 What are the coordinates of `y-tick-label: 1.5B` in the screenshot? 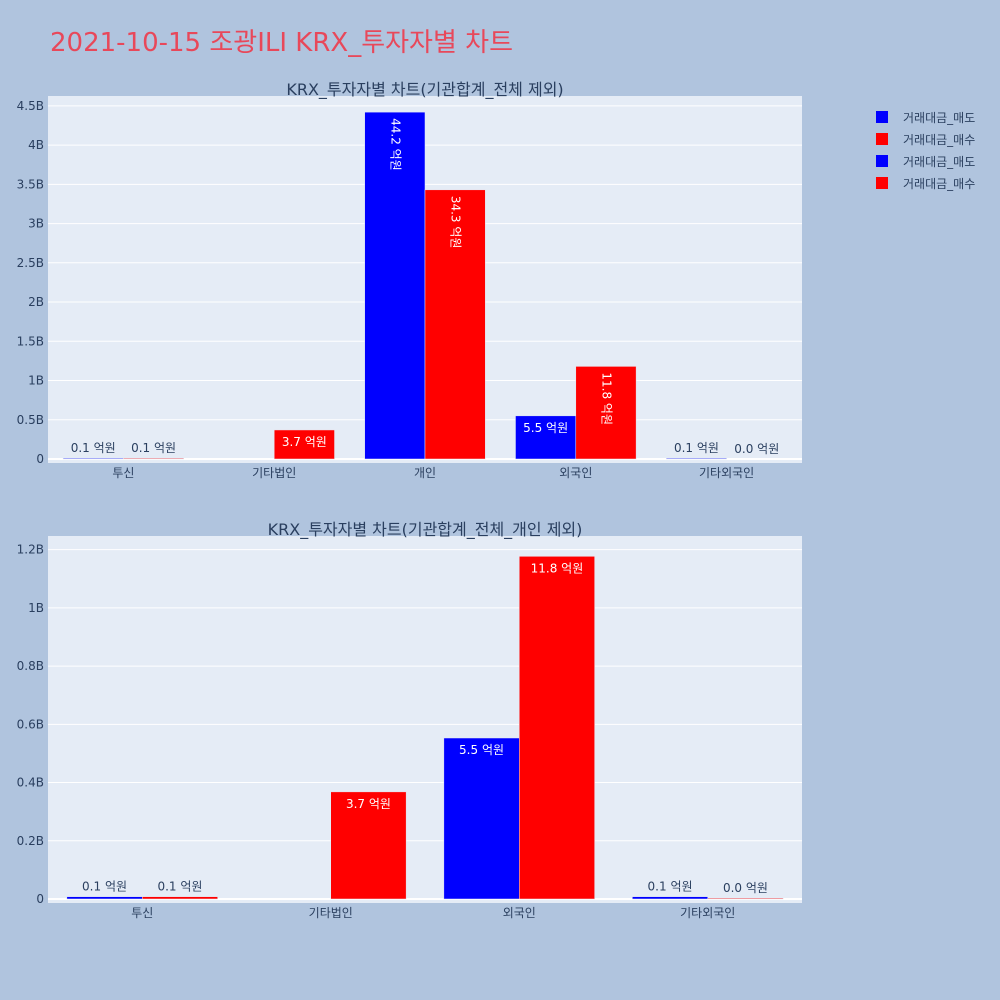 It's located at (30, 341).